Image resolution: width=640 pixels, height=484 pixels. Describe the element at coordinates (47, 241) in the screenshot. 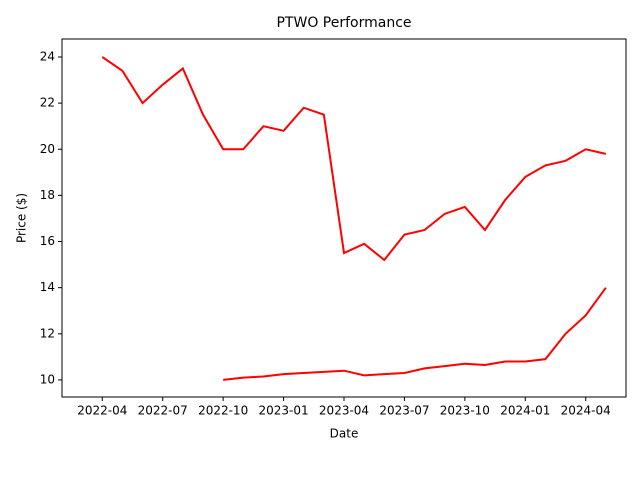

I see `y-tick-label: 16` at that location.